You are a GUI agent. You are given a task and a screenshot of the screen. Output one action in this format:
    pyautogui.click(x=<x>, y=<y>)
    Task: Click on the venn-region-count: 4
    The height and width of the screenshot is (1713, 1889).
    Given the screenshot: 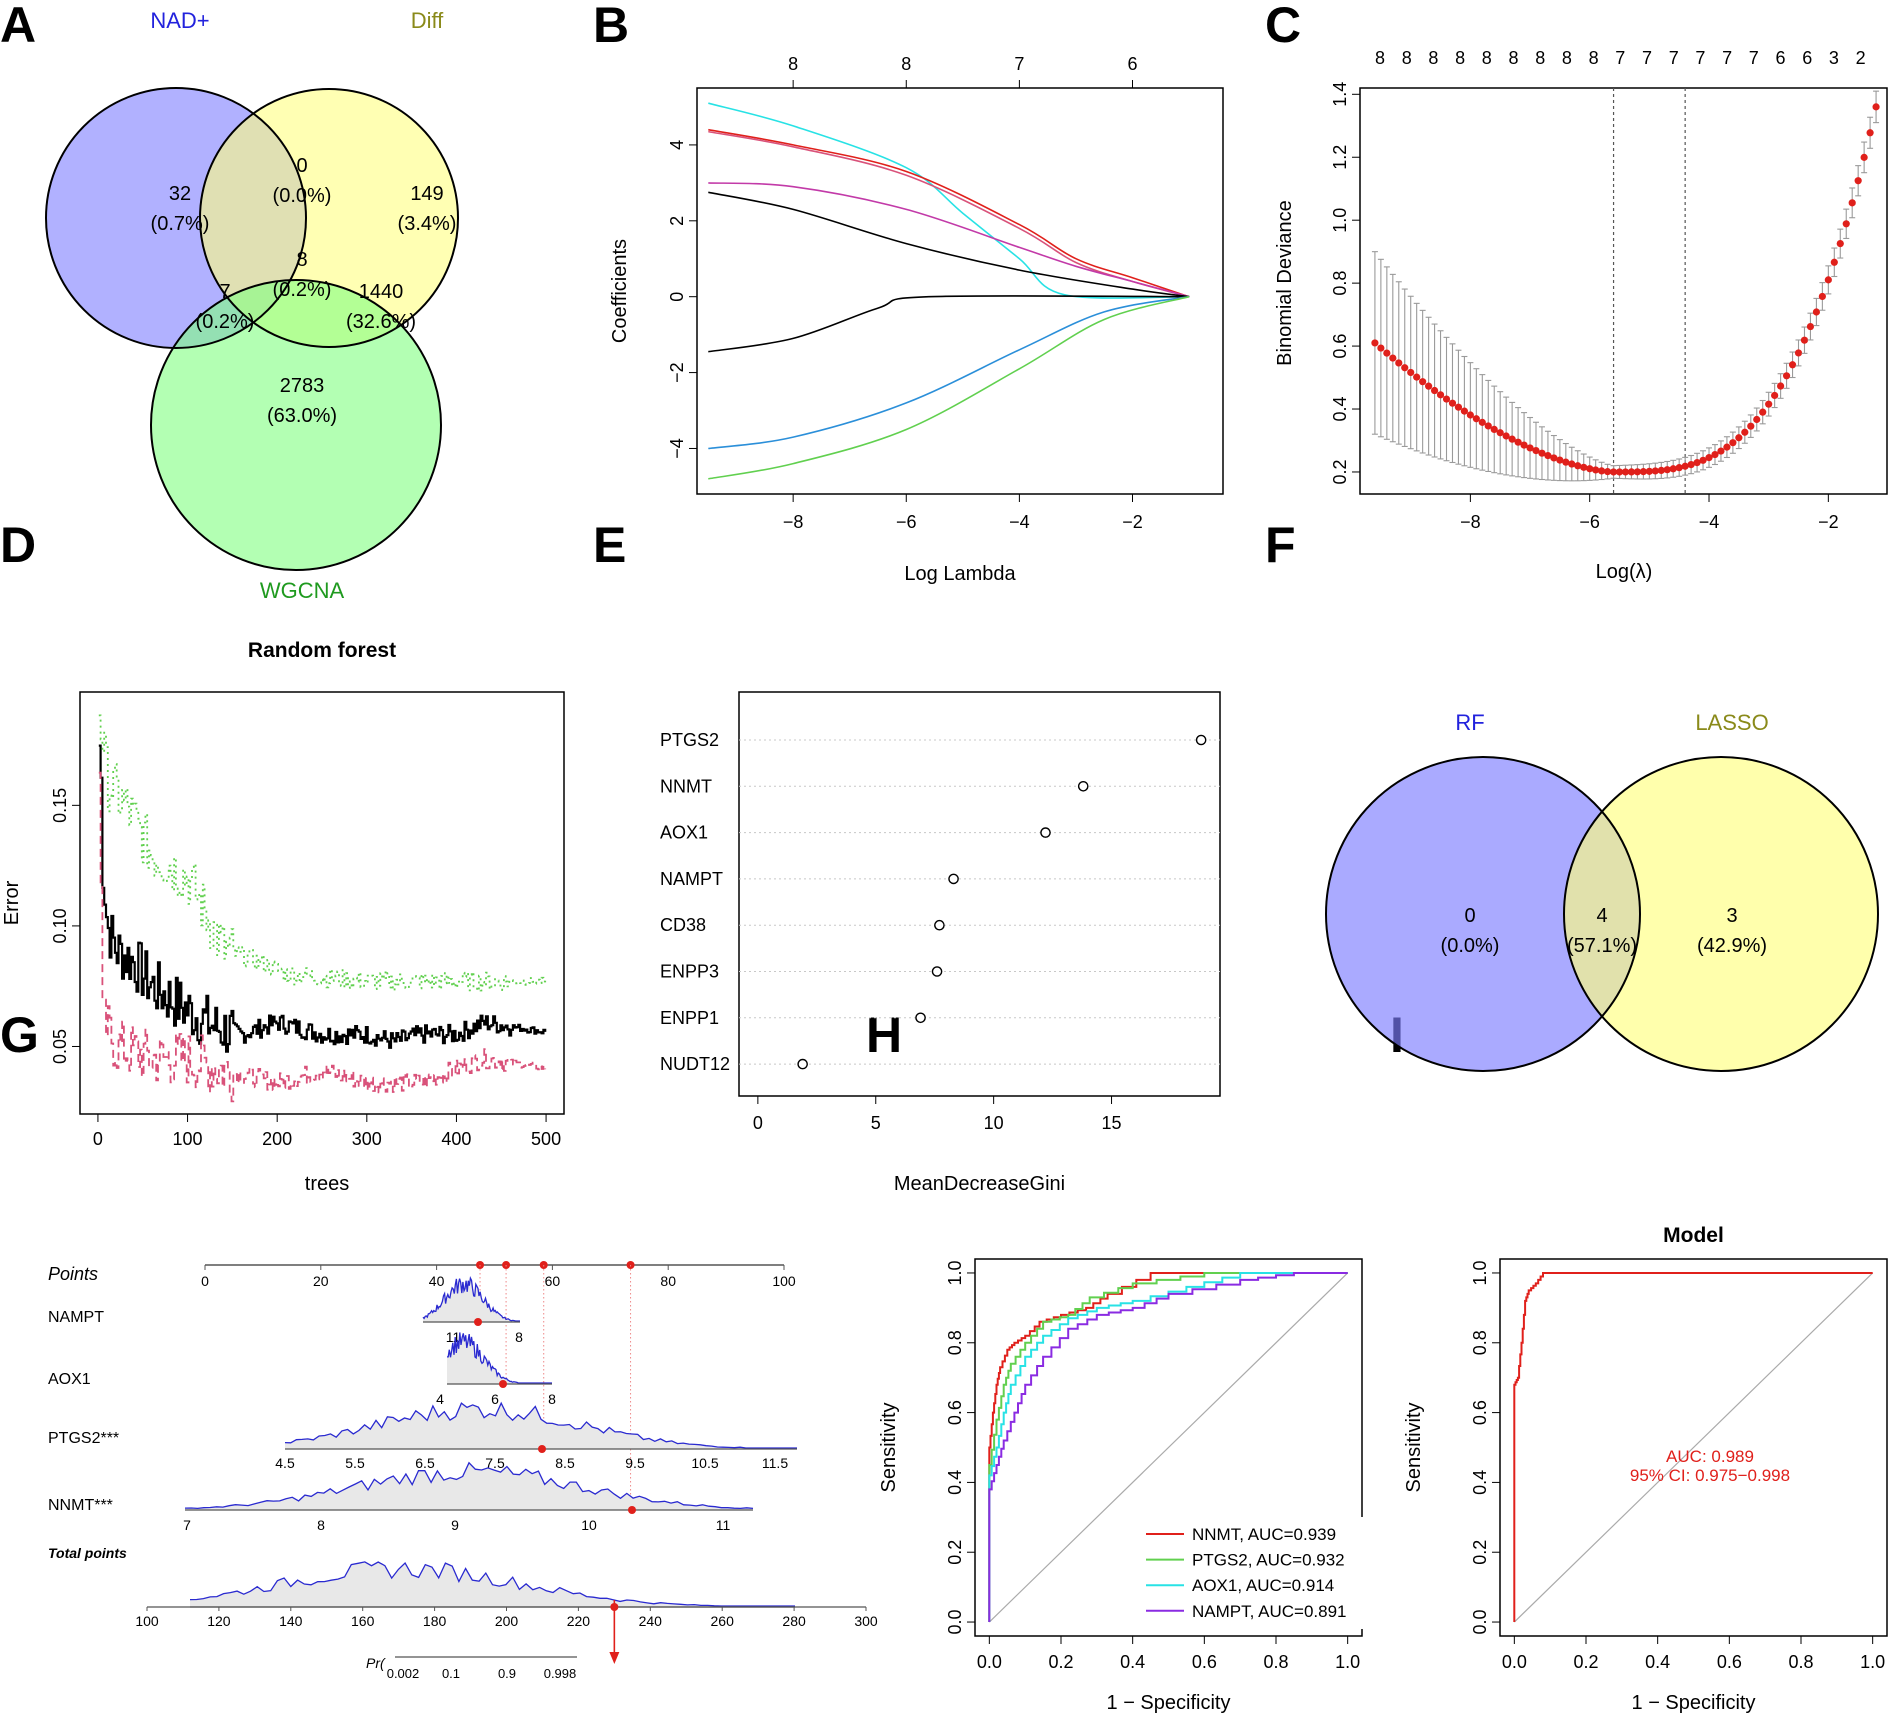 What is the action you would take?
    pyautogui.click(x=1601, y=916)
    